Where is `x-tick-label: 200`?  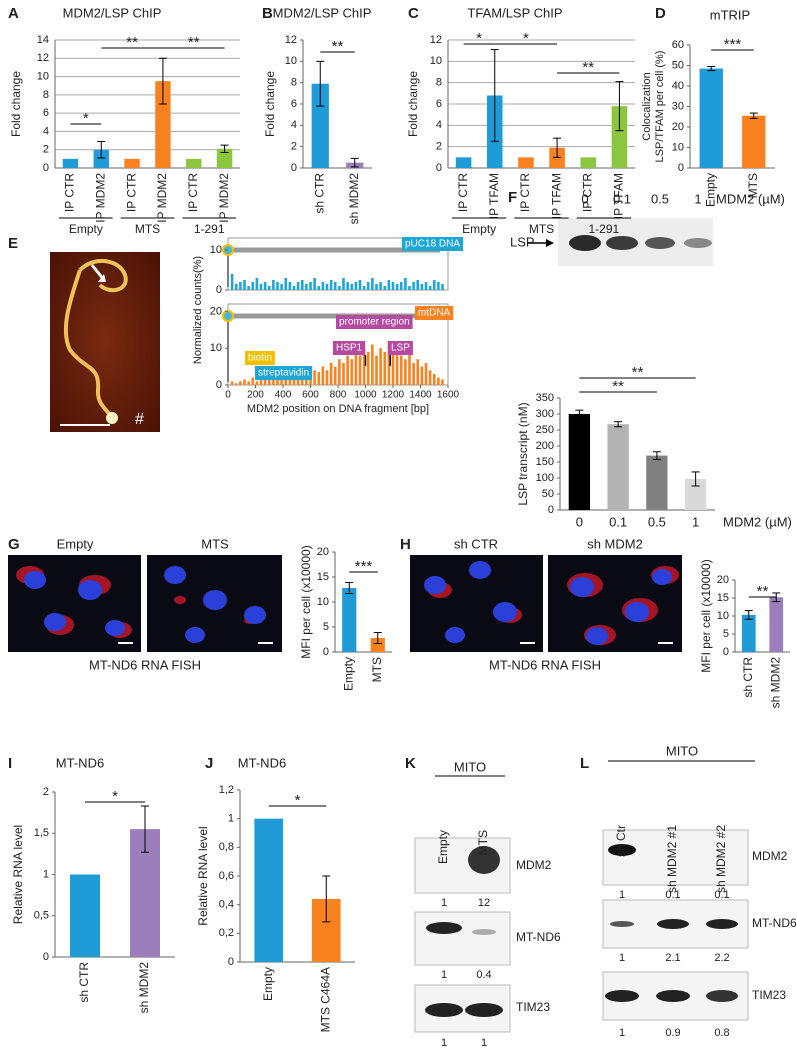 x-tick-label: 200 is located at coordinates (255, 395).